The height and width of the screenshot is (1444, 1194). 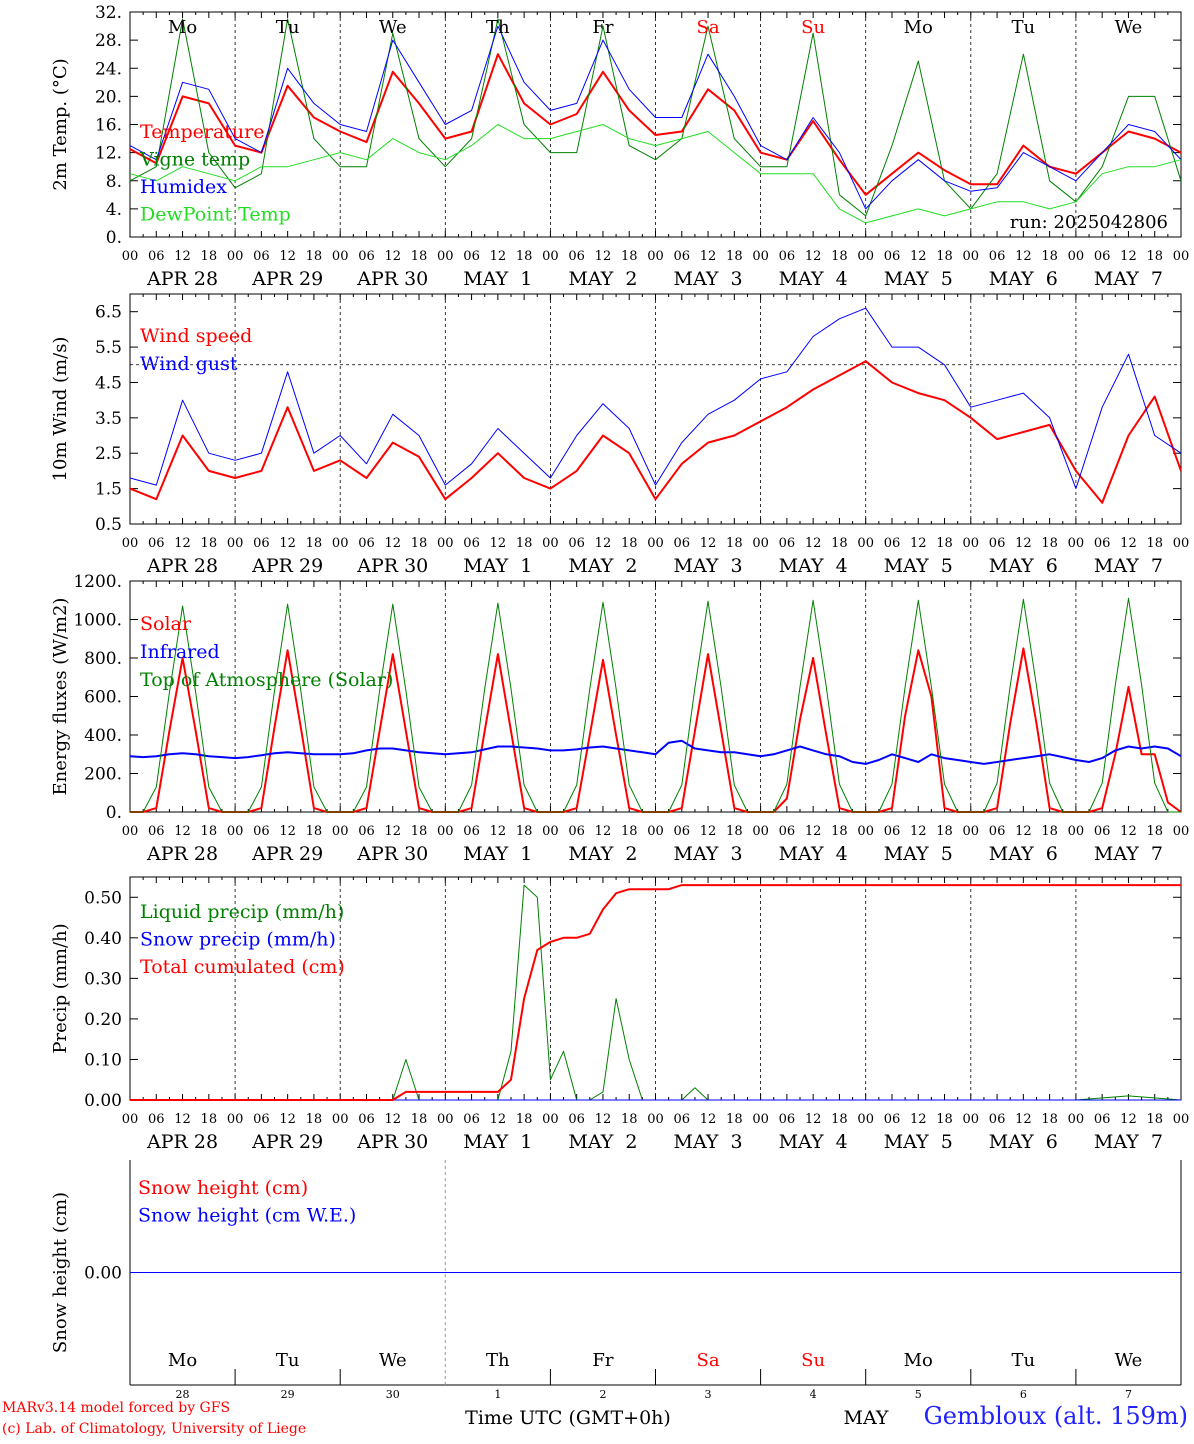 I want to click on y-axis-title: Energy fluxes (W/m2), so click(x=60, y=697).